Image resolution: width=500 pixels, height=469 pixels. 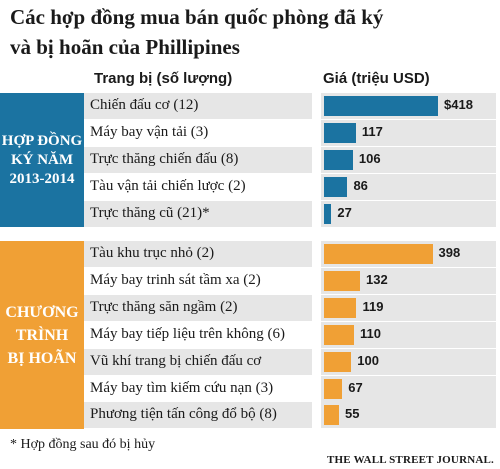 I want to click on bar-row: Trực thăng chiến đấu (8) 106, so click(x=290, y=159).